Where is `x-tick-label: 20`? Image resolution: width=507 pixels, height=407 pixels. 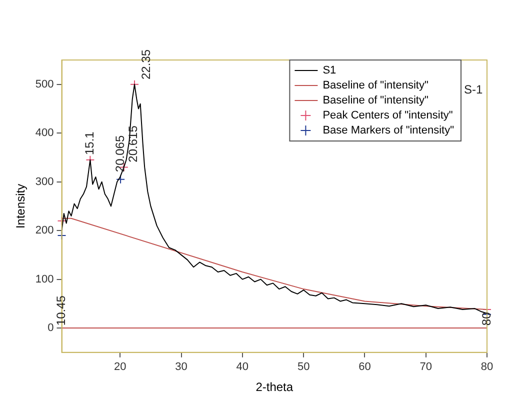 x-tick-label: 20 is located at coordinates (120, 367).